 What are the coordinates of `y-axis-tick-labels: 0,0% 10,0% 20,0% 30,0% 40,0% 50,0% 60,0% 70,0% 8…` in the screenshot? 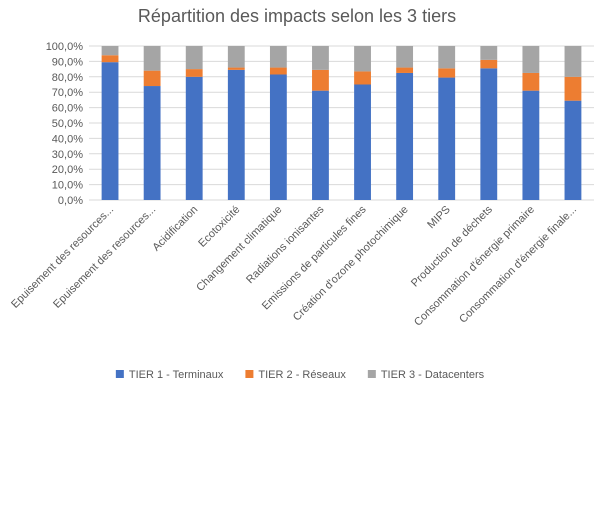 It's located at (65, 124).